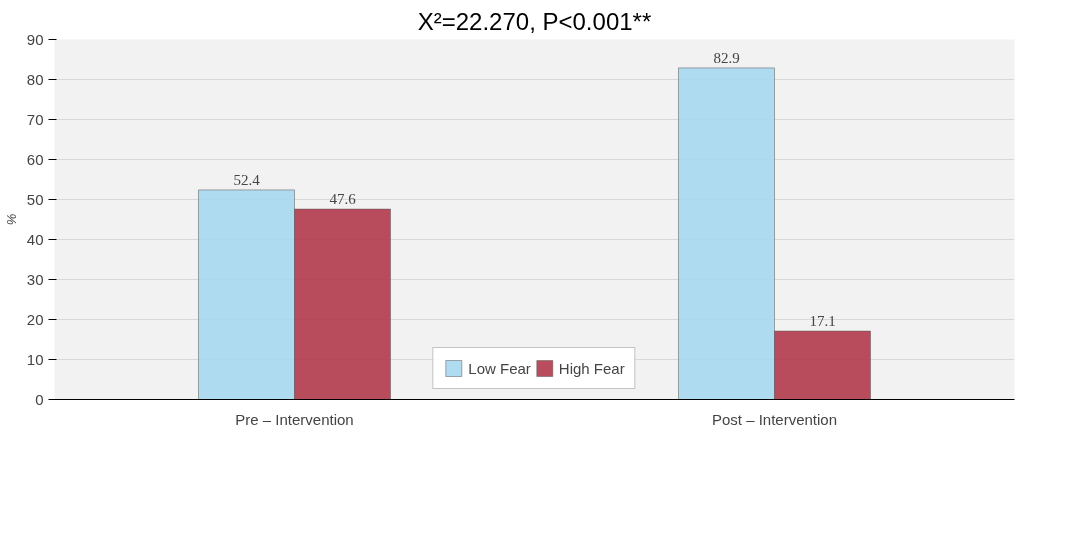 The image size is (1075, 549). I want to click on legend-label: High Fear, so click(591, 368).